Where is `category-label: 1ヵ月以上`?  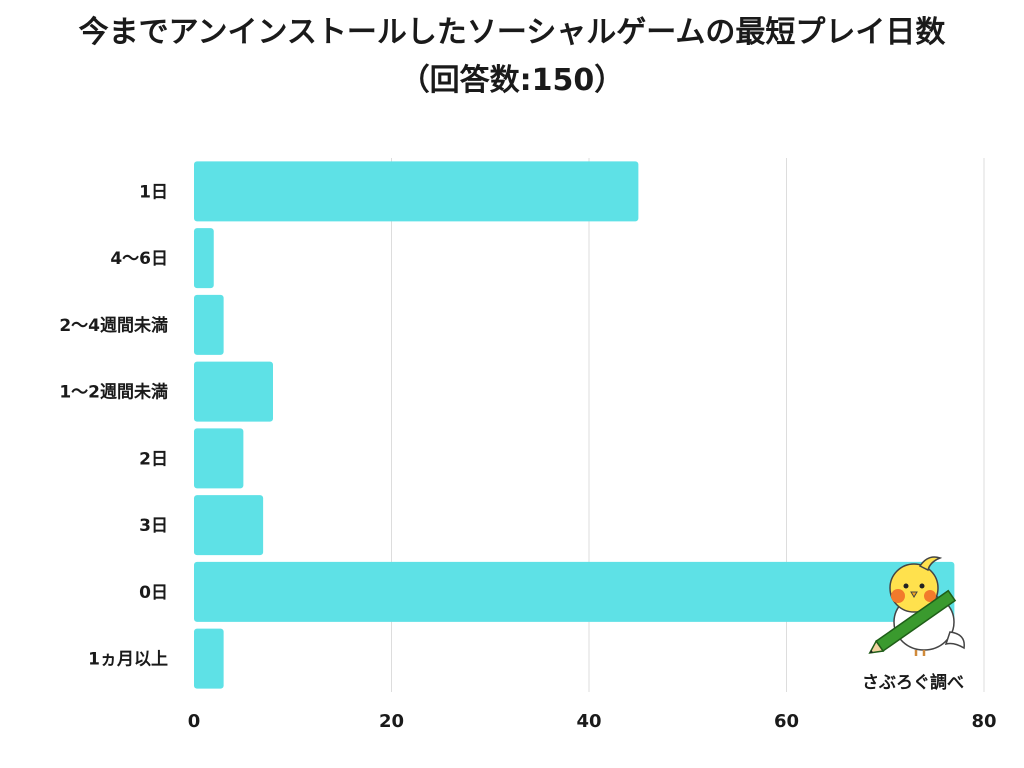 category-label: 1ヵ月以上 is located at coordinates (128, 660).